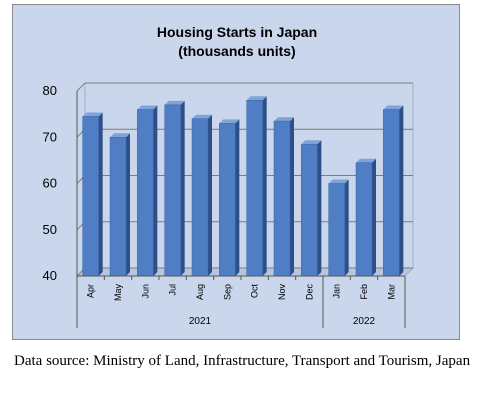 This screenshot has width=487, height=402. I want to click on year-group-label: 2022, so click(364, 321).